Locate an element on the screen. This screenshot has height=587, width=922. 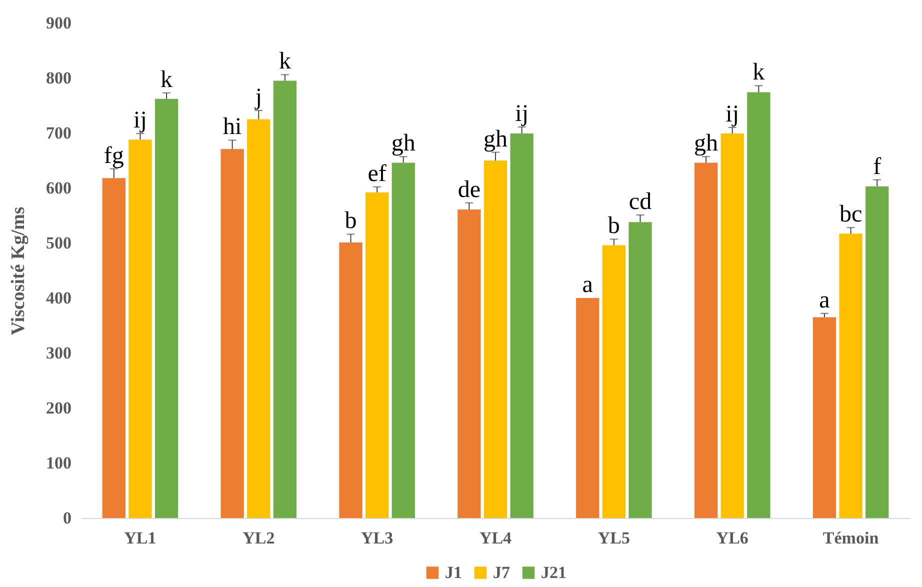
x-tick-label: YL2 is located at coordinates (258, 538).